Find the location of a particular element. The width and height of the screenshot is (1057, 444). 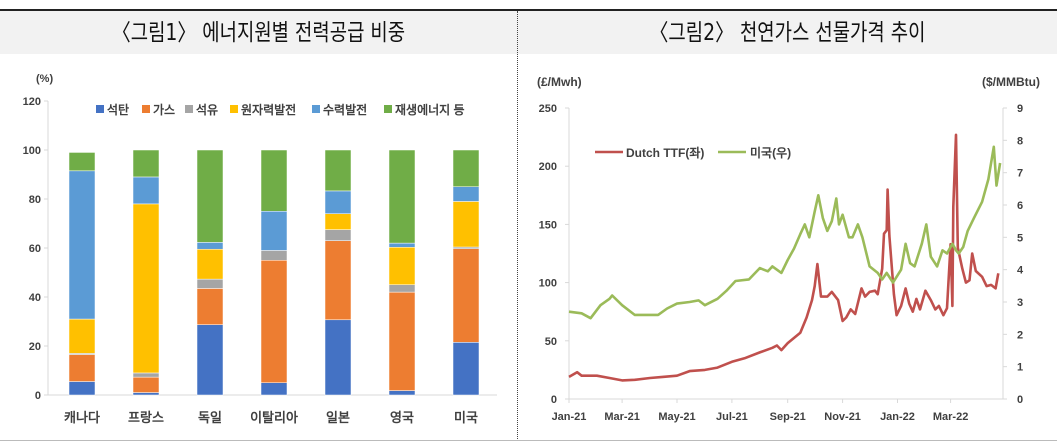

right-axis-unit: ($/MMBtu) is located at coordinates (1011, 82).